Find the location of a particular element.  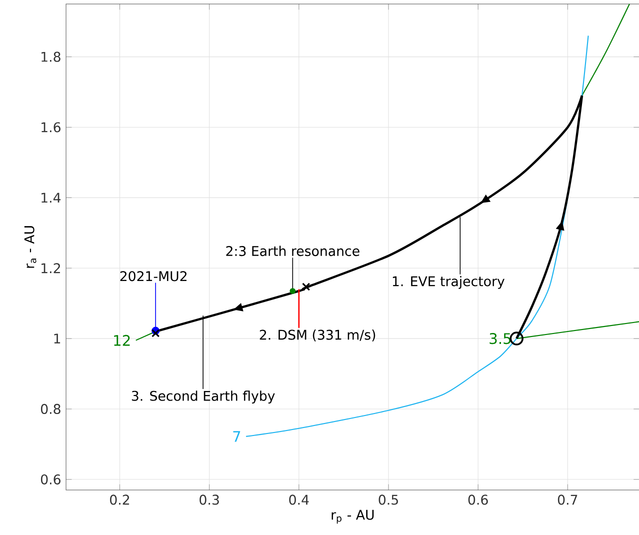

y-tick-label: 1.6 is located at coordinates (51, 127).